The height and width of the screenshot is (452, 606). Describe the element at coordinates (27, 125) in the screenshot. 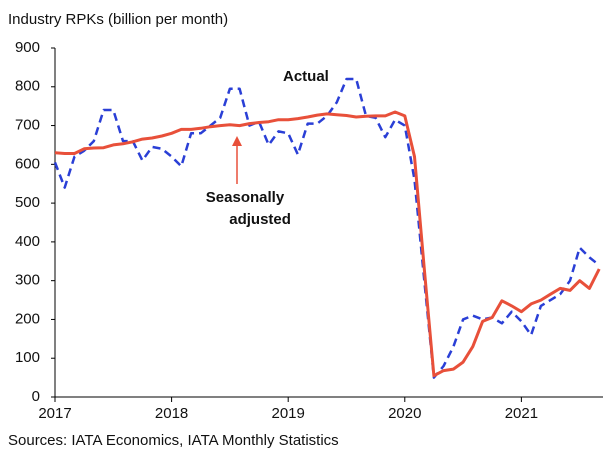

I see `y-tick-label: 700` at that location.